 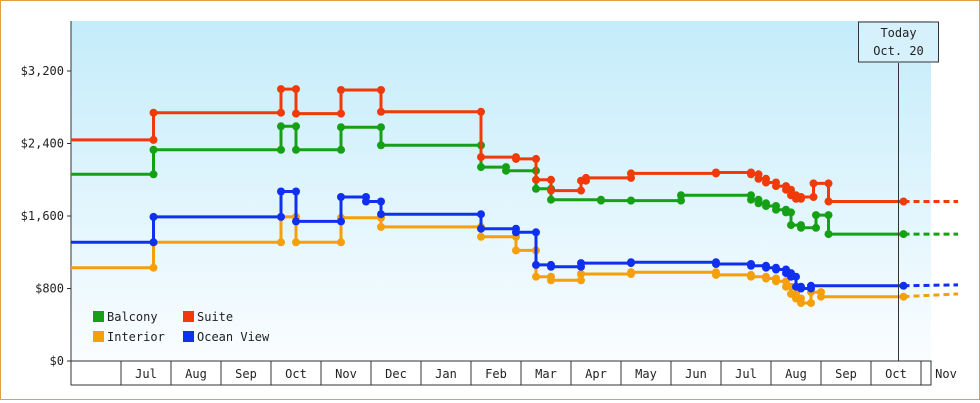 What do you see at coordinates (796, 374) in the screenshot?
I see `x-tick-label: Aug` at bounding box center [796, 374].